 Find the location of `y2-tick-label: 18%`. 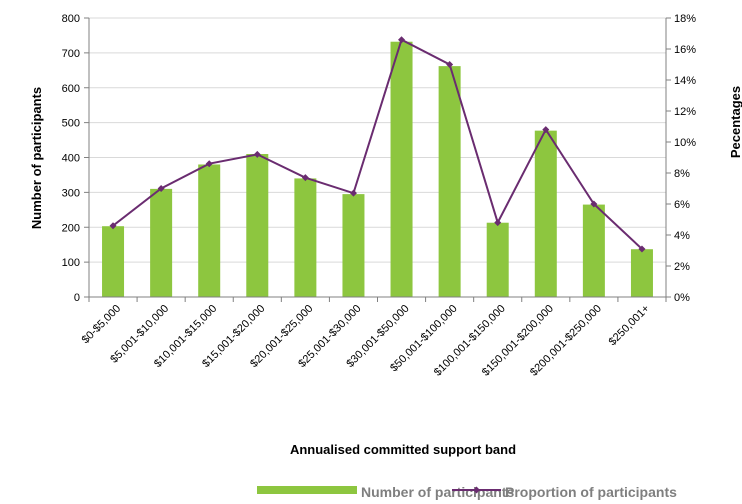

y2-tick-label: 18% is located at coordinates (685, 19).